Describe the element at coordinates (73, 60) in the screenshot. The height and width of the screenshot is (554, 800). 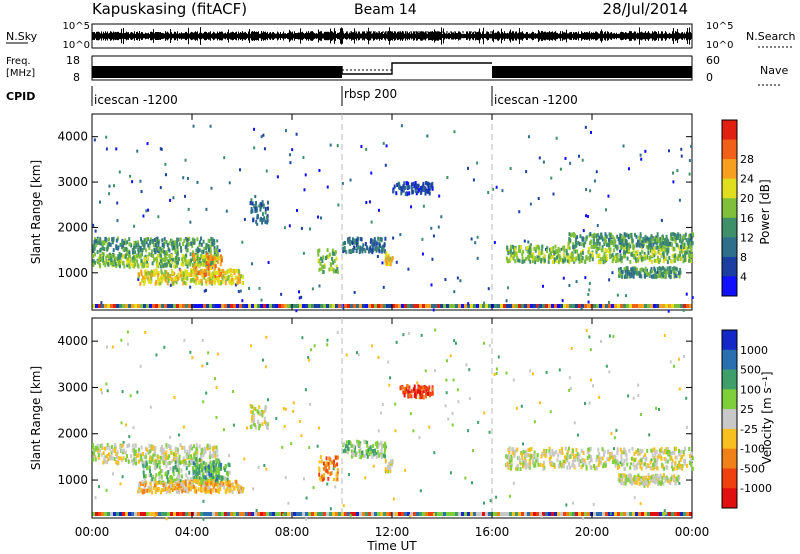
I see `freq-tick-top: 18` at that location.